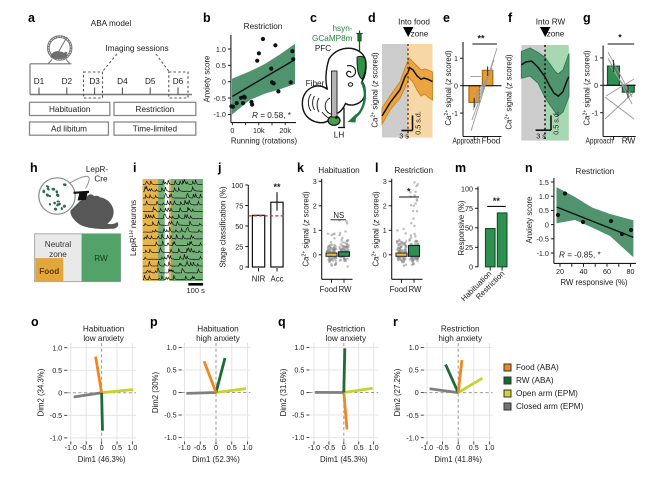 The width and height of the screenshot is (660, 477). I want to click on svg-text: Dim2 (30%), so click(155, 393).